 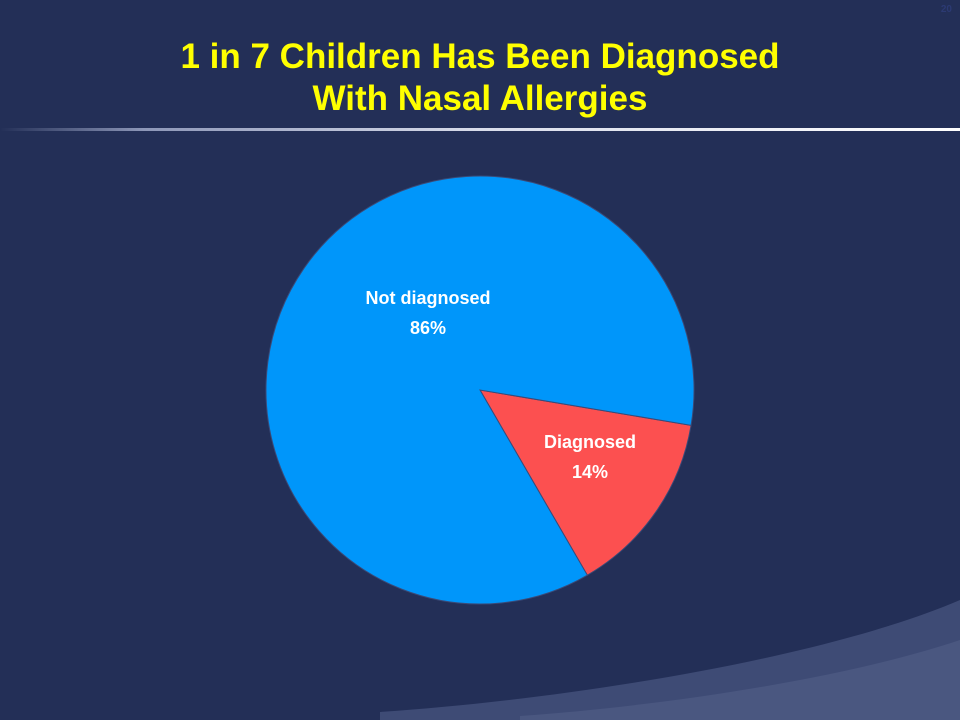 What do you see at coordinates (590, 472) in the screenshot?
I see `slice-value-diagnosed: 14%` at bounding box center [590, 472].